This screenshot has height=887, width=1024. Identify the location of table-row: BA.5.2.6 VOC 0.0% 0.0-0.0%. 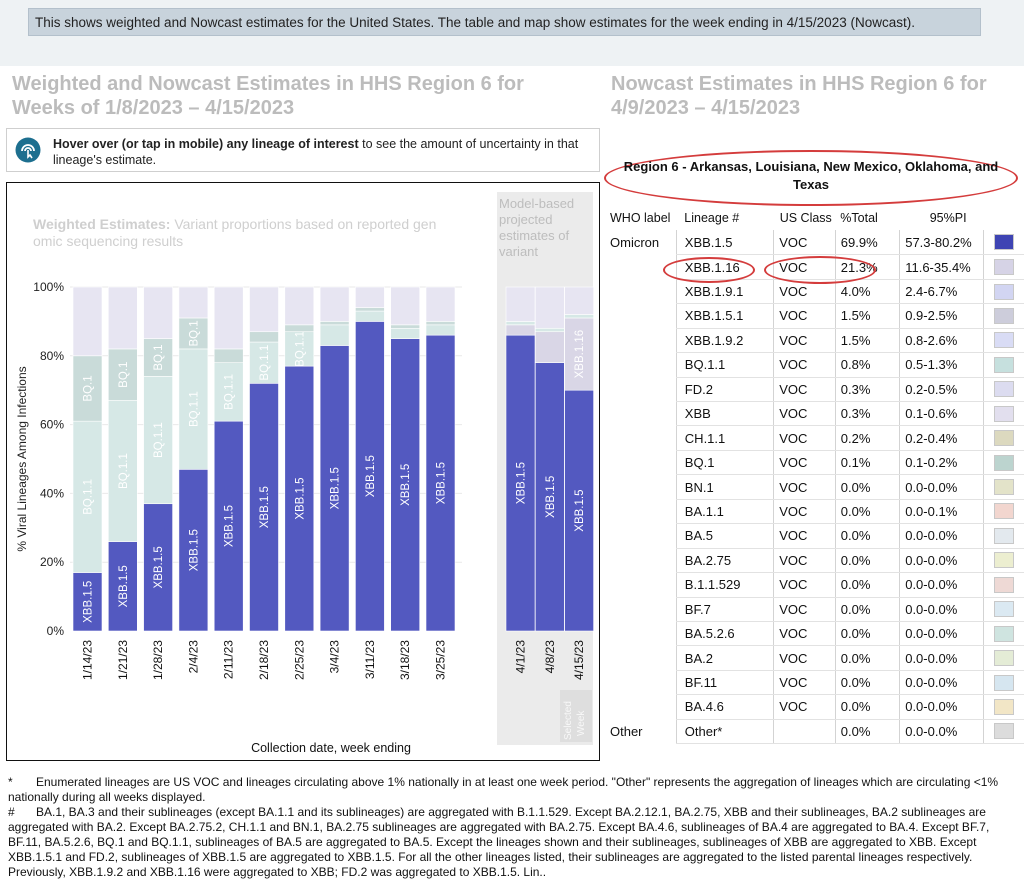
(814, 634).